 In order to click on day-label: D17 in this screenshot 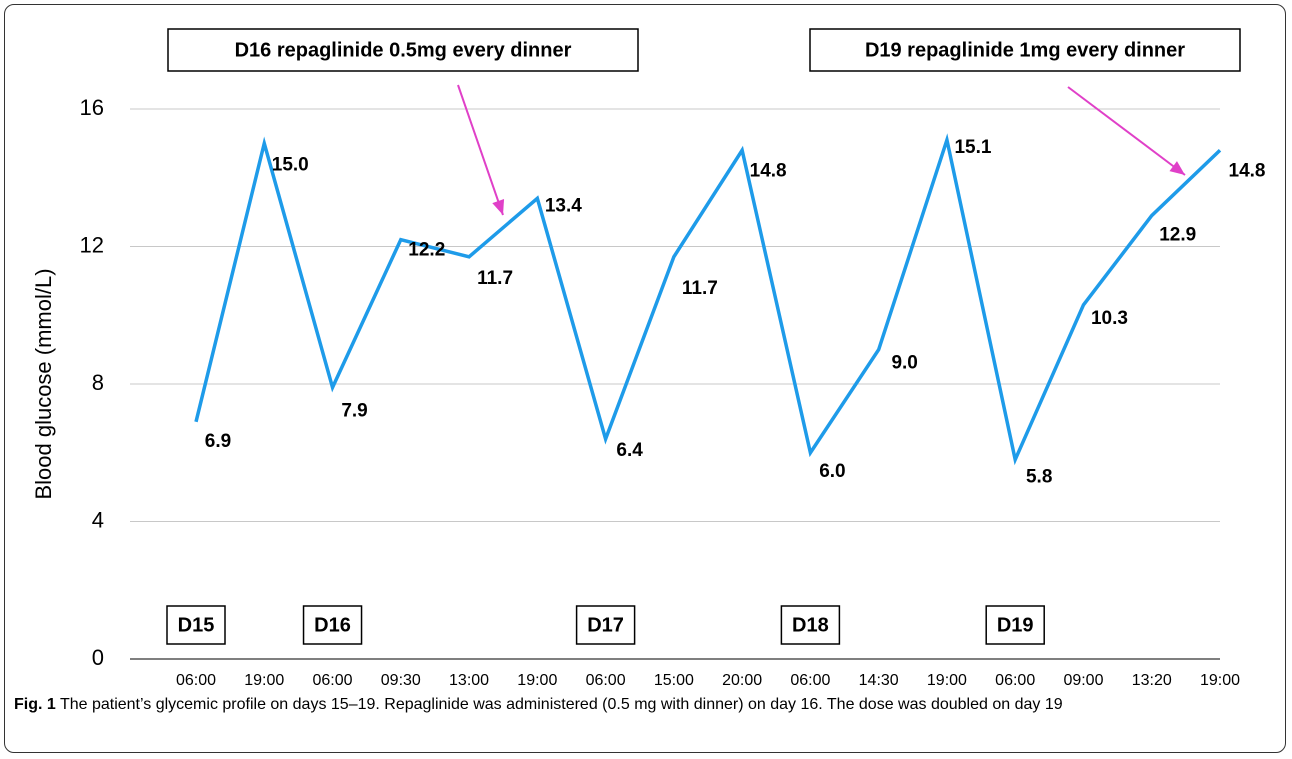, I will do `click(605, 625)`.